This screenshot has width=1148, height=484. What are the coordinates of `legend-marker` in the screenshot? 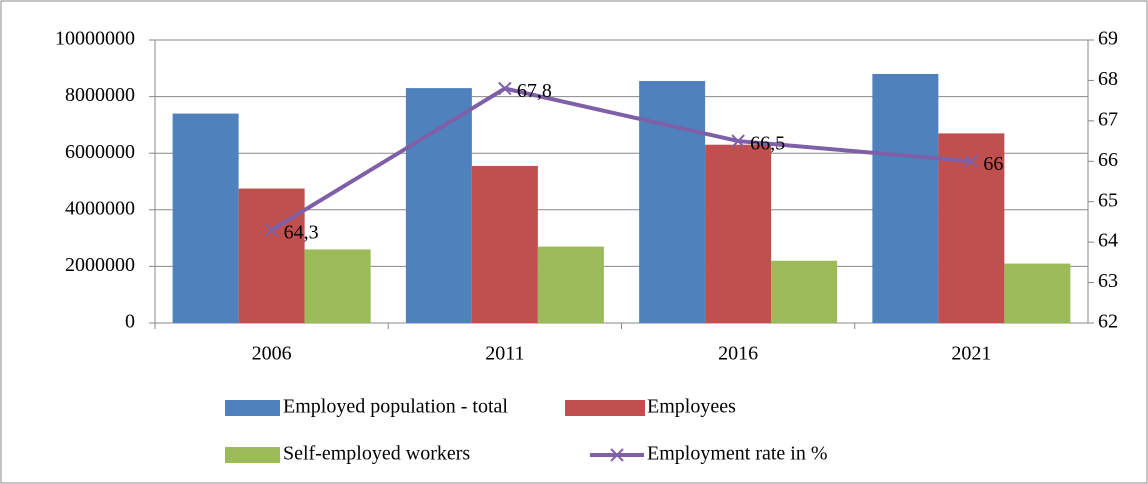 It's located at (617, 455).